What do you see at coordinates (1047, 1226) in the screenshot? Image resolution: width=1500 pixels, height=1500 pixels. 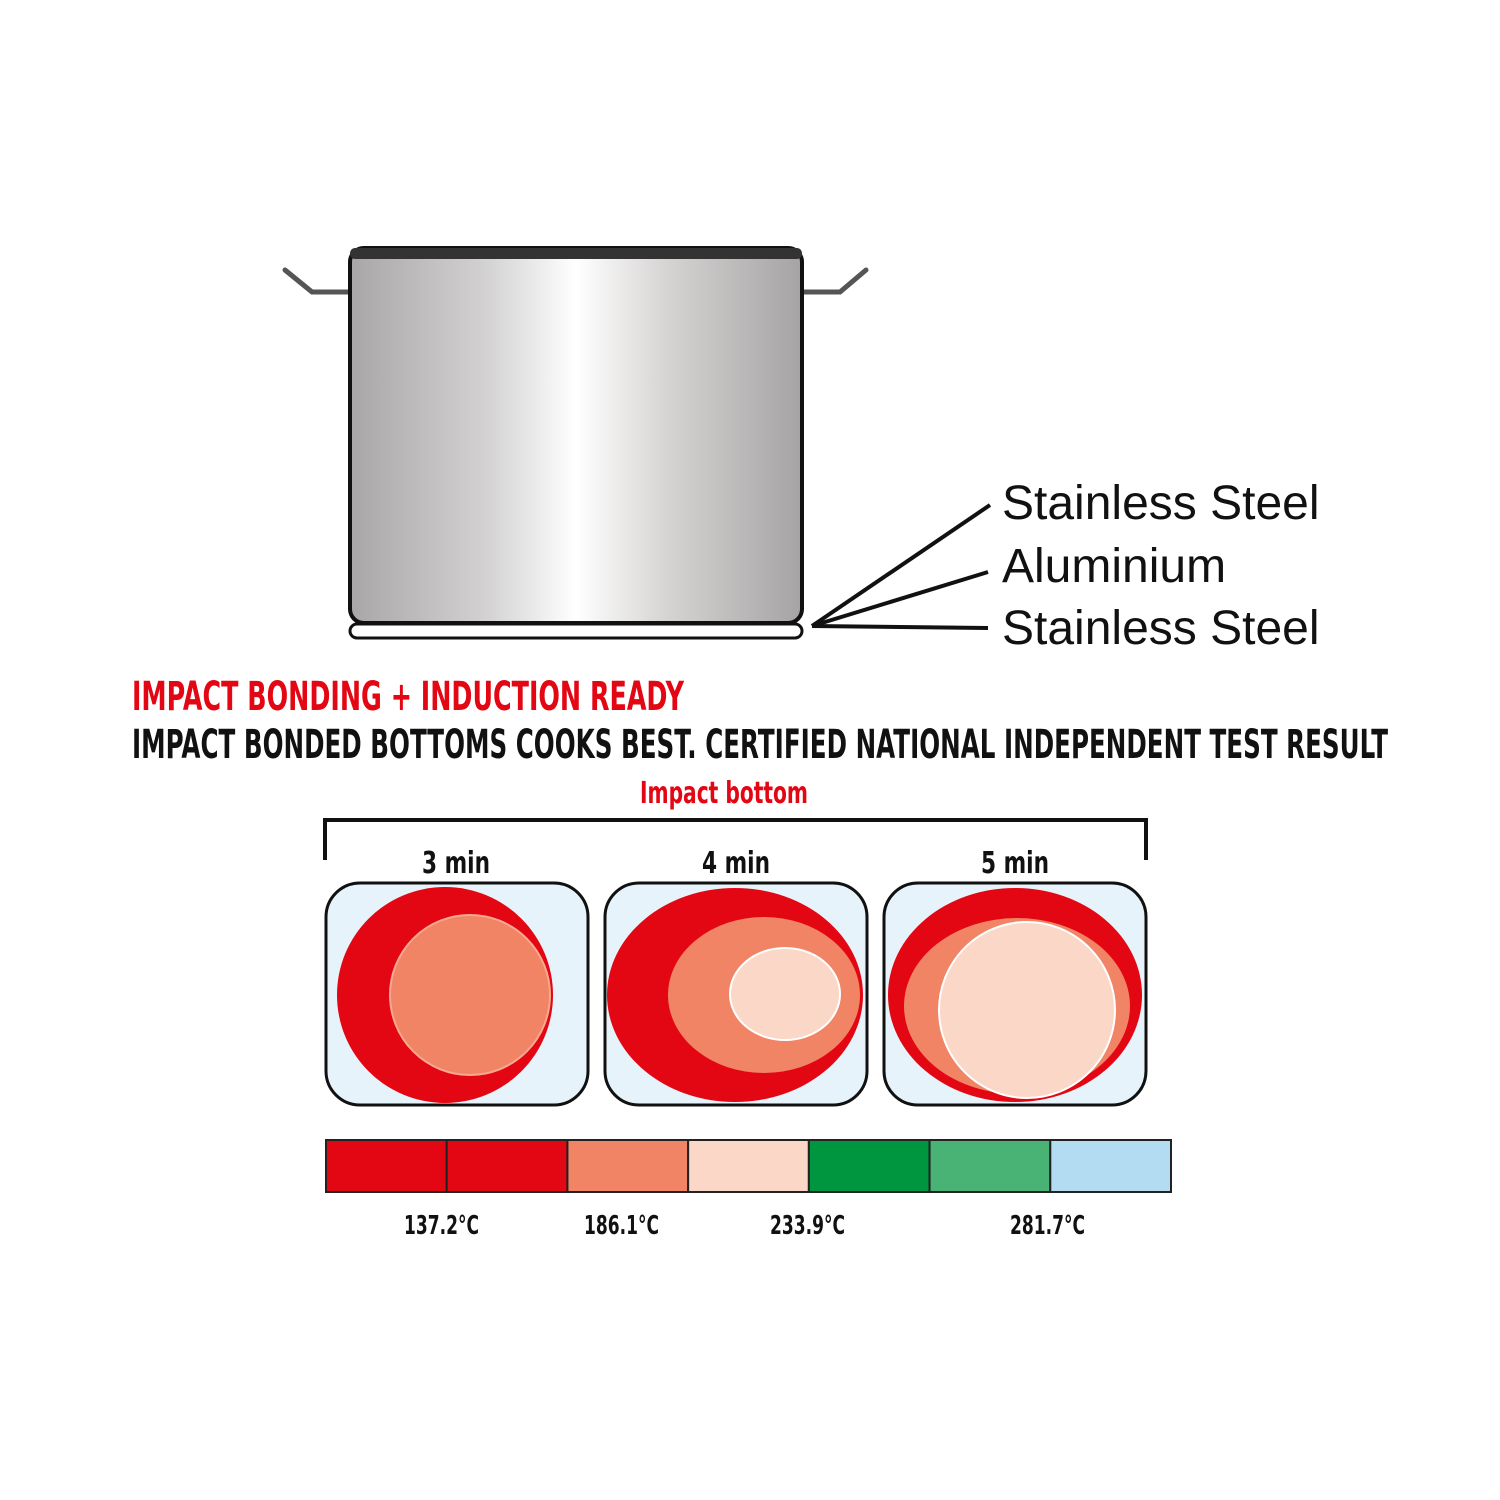 I see `legend-label-4: 281.7°C` at bounding box center [1047, 1226].